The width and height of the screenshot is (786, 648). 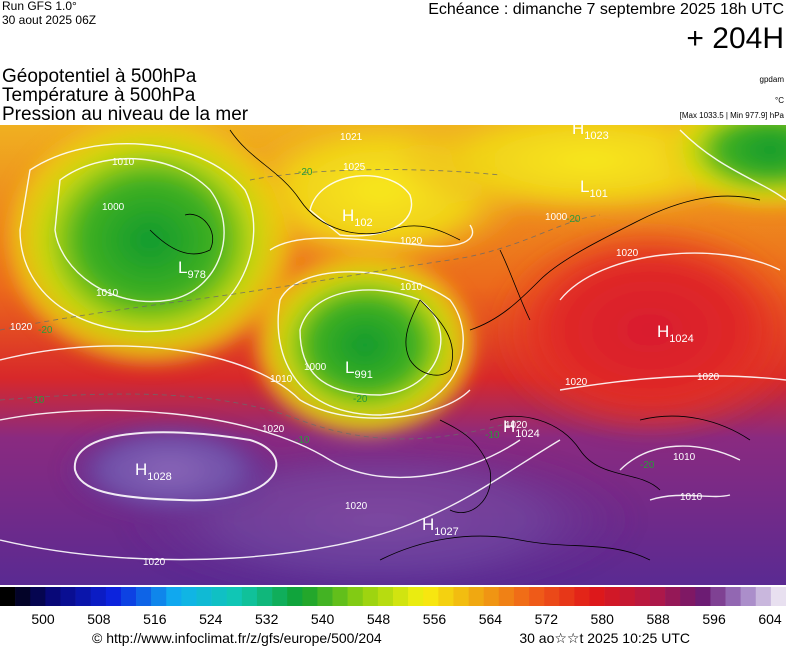 I want to click on pressure-center: H1024, so click(x=521, y=428).